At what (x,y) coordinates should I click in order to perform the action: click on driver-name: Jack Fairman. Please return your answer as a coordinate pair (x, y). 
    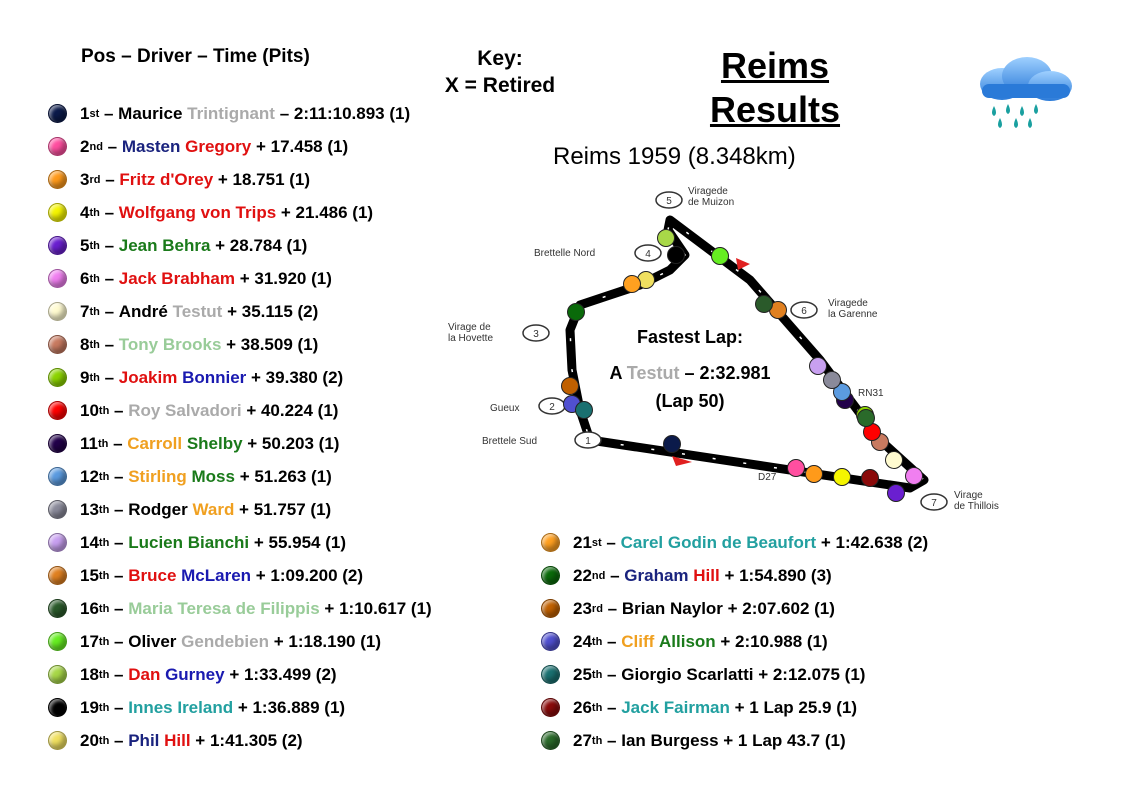
    Looking at the image, I should click on (675, 707).